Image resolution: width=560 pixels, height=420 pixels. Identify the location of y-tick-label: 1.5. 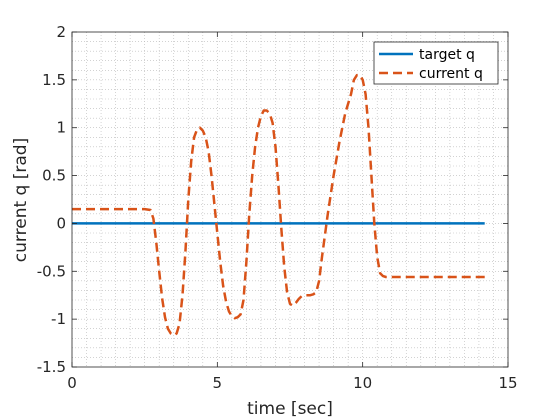
(54, 80).